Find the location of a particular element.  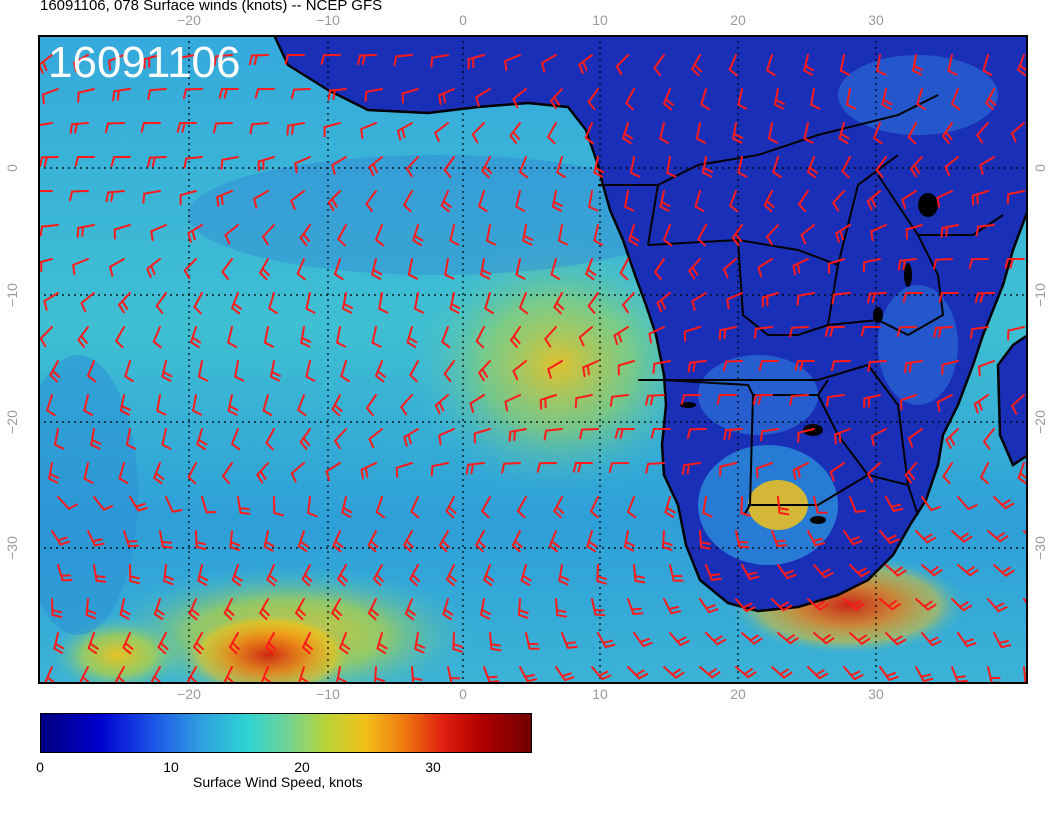

lat-tick-left: −20 is located at coordinates (12, 422).